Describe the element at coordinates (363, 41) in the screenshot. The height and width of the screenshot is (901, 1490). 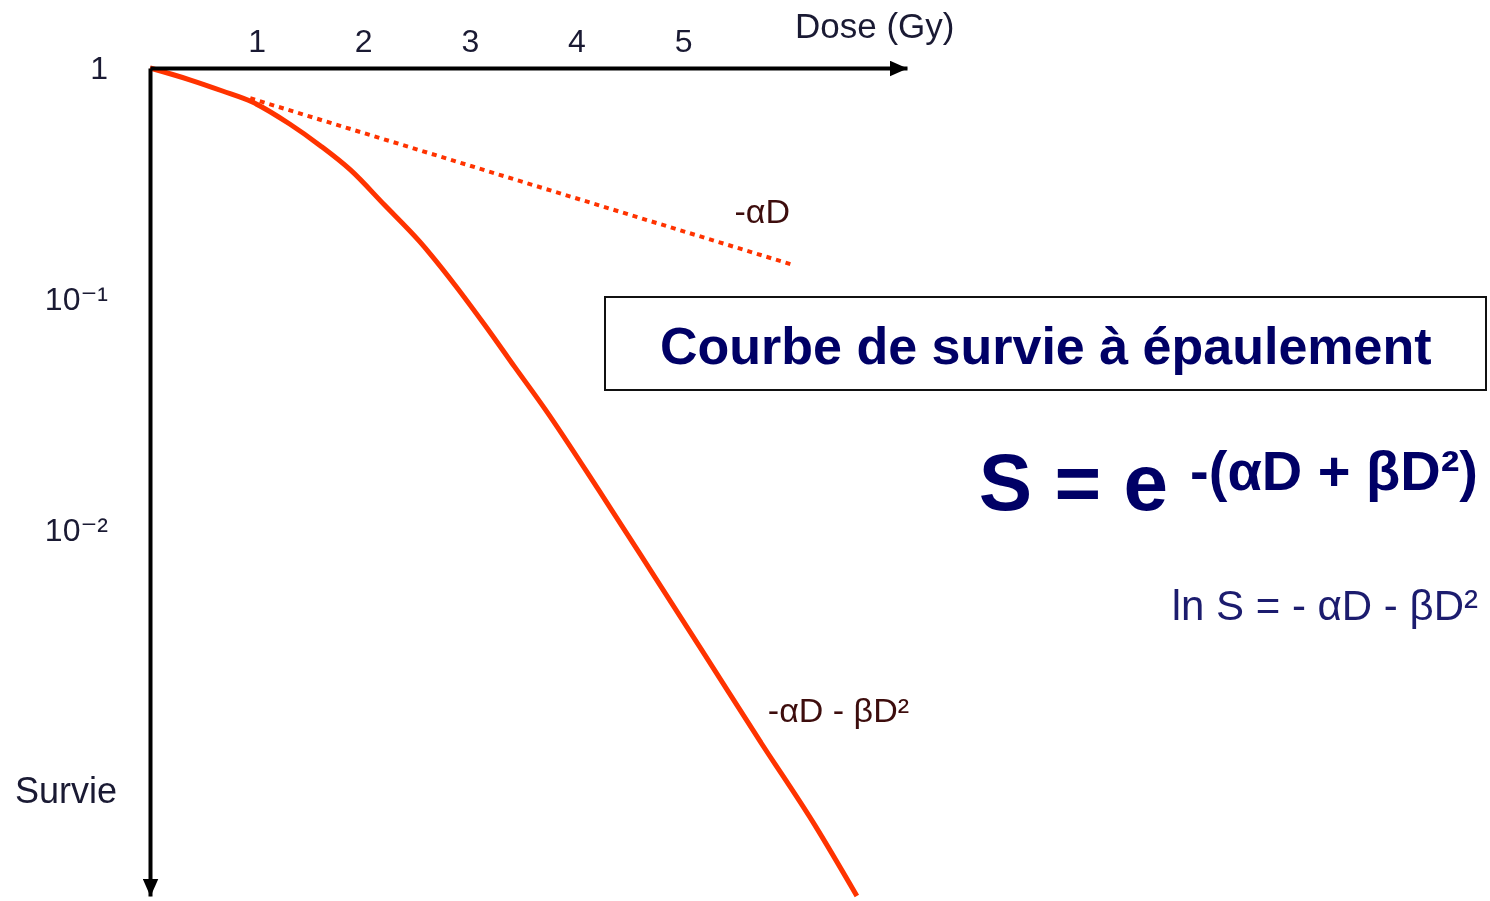
I see `x-tick-label: 2` at that location.